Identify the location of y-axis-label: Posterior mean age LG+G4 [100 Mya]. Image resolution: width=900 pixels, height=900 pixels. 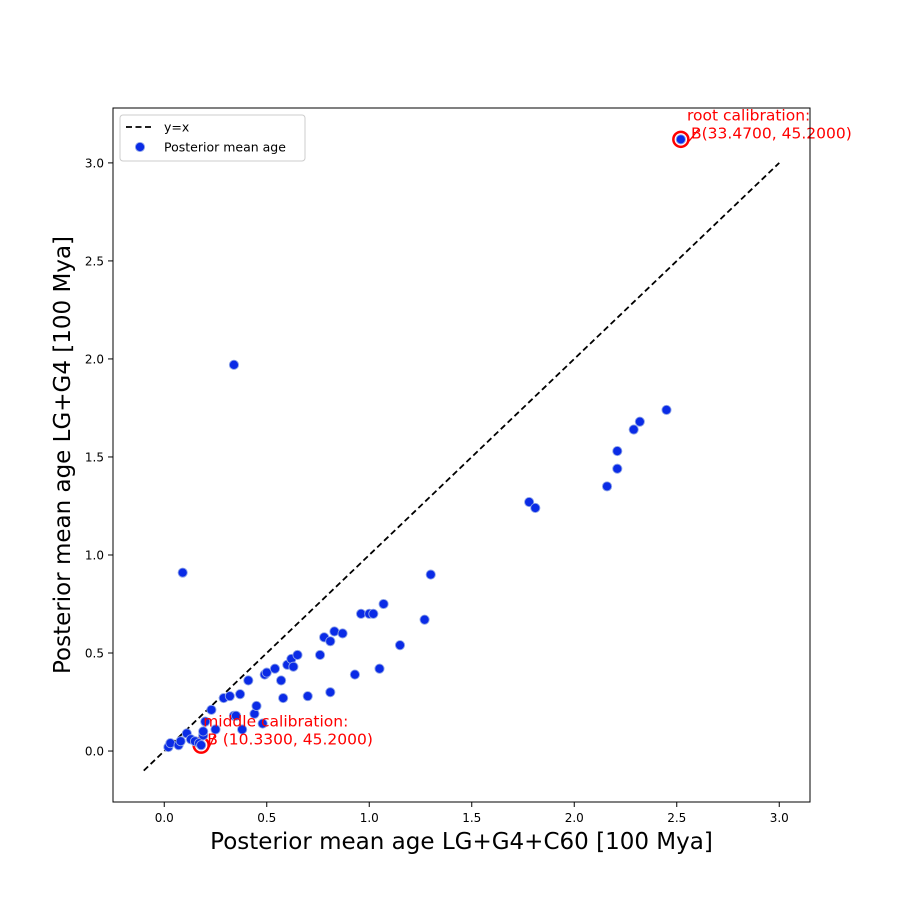
(63, 455).